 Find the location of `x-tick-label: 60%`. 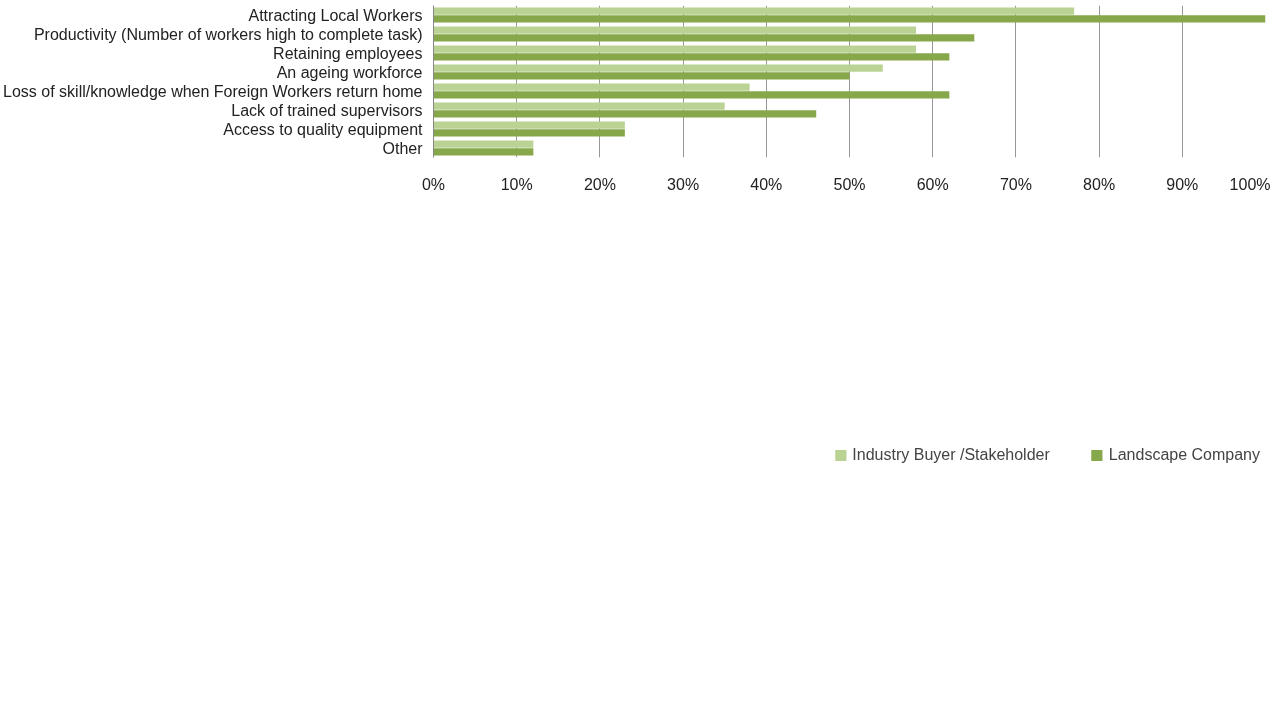

x-tick-label: 60% is located at coordinates (932, 184).